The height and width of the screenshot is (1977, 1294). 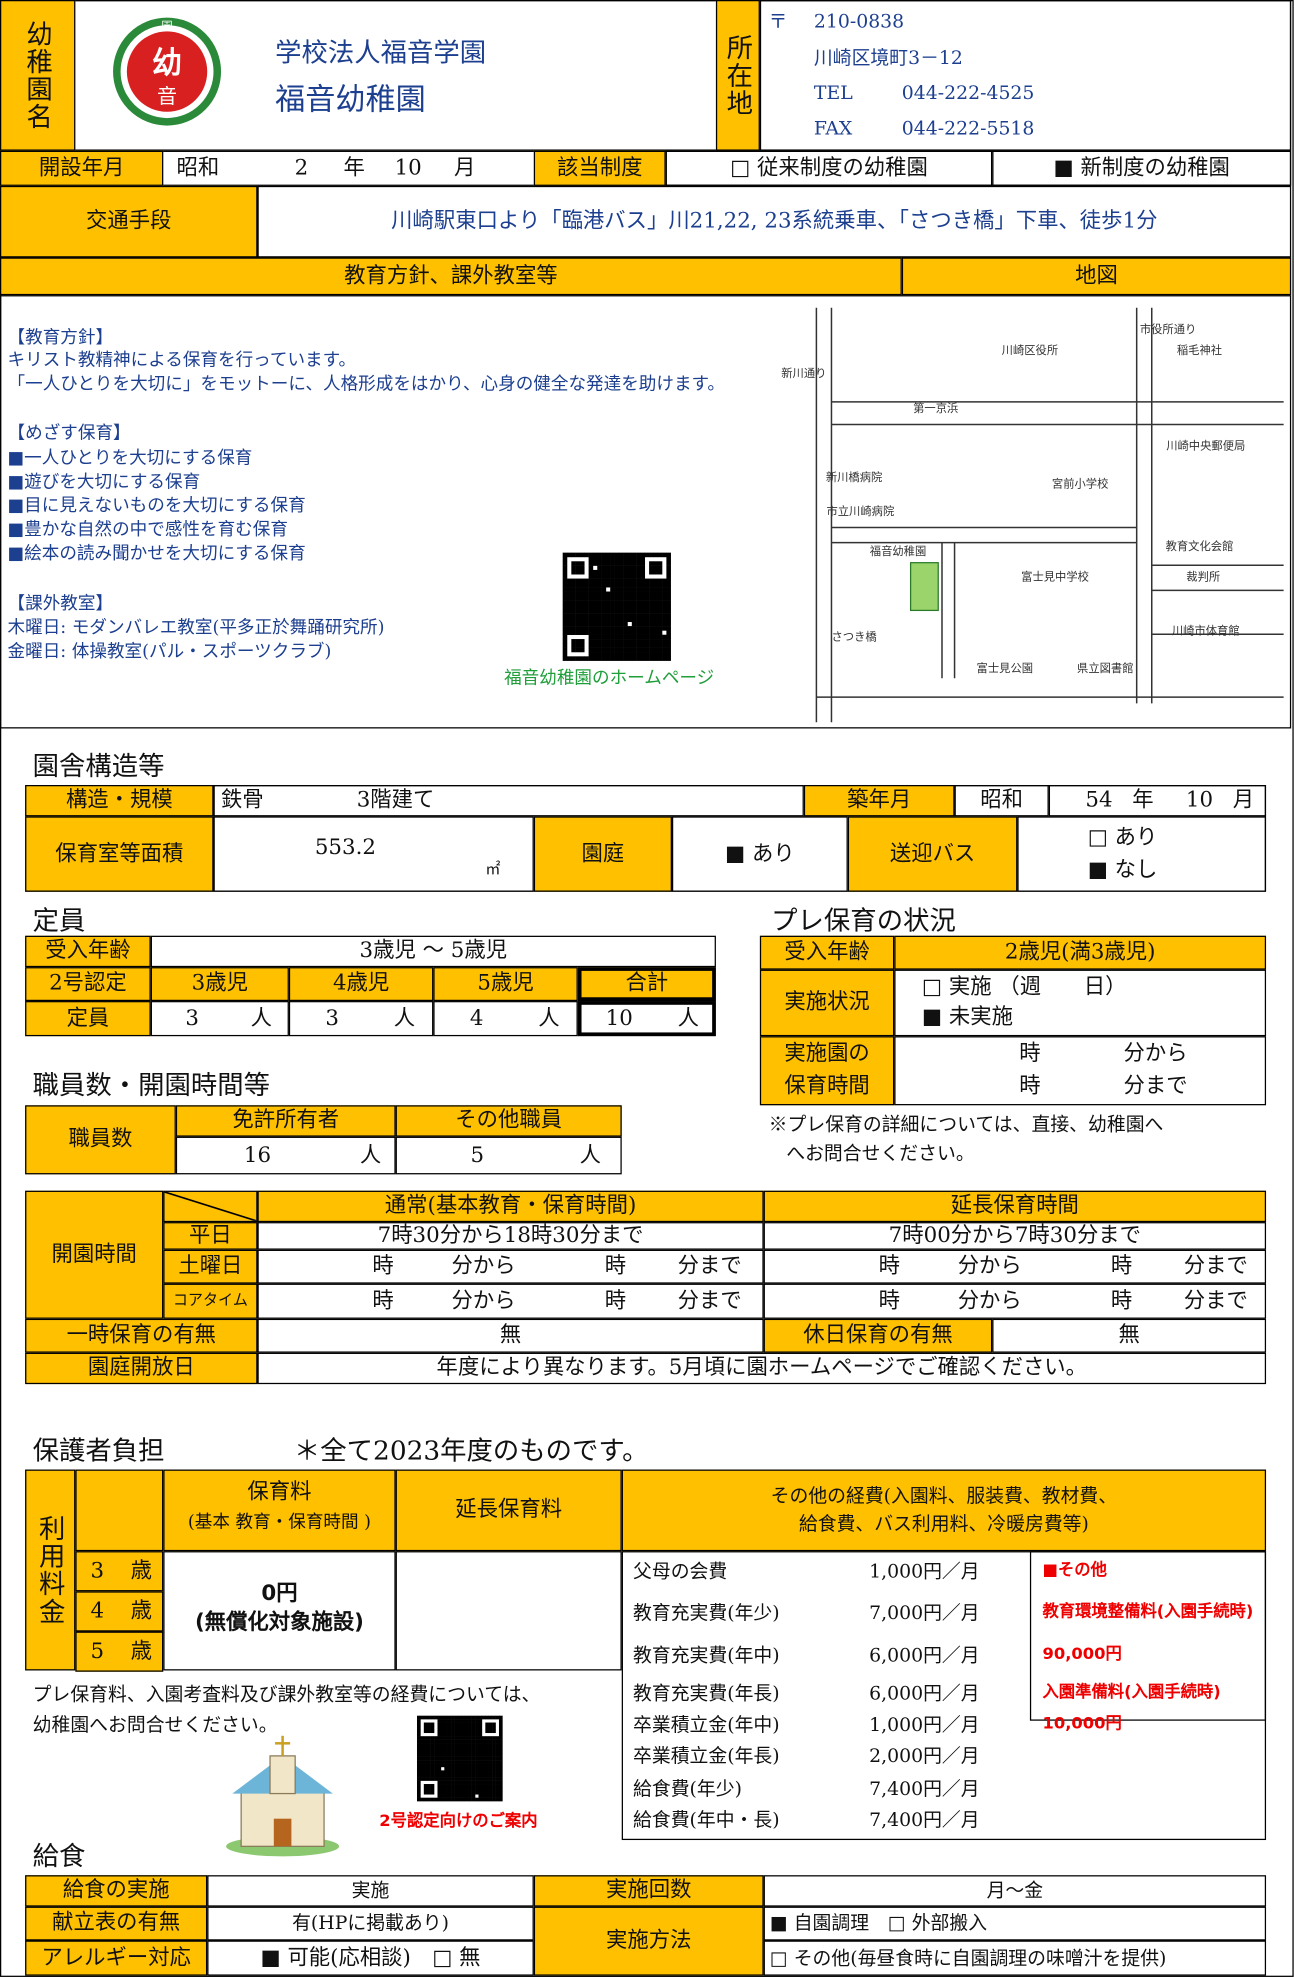 What do you see at coordinates (97, 1611) in the screenshot?
I see `ages: 4` at bounding box center [97, 1611].